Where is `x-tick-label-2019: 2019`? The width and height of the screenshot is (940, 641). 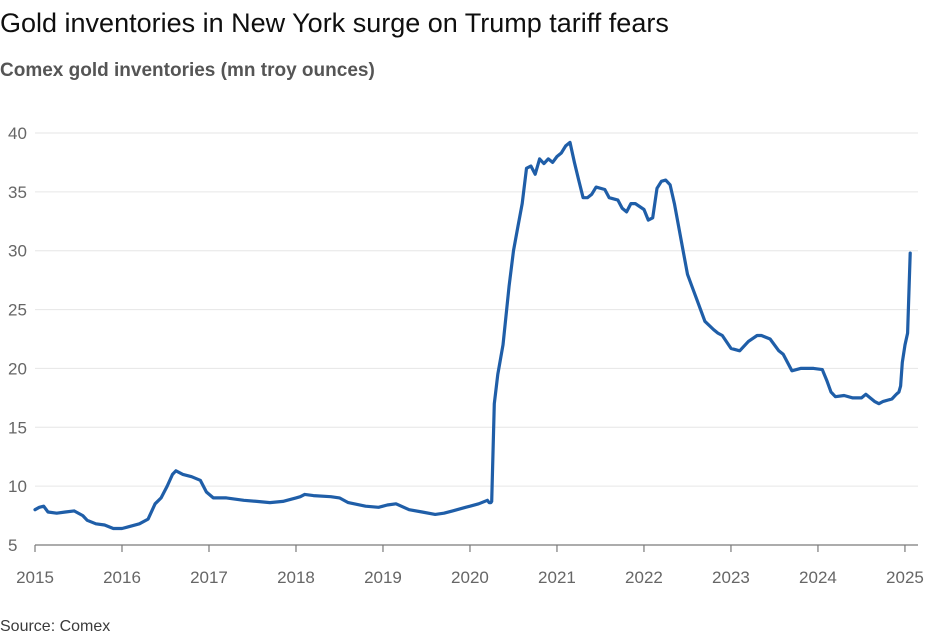
x-tick-label-2019: 2019 is located at coordinates (383, 577).